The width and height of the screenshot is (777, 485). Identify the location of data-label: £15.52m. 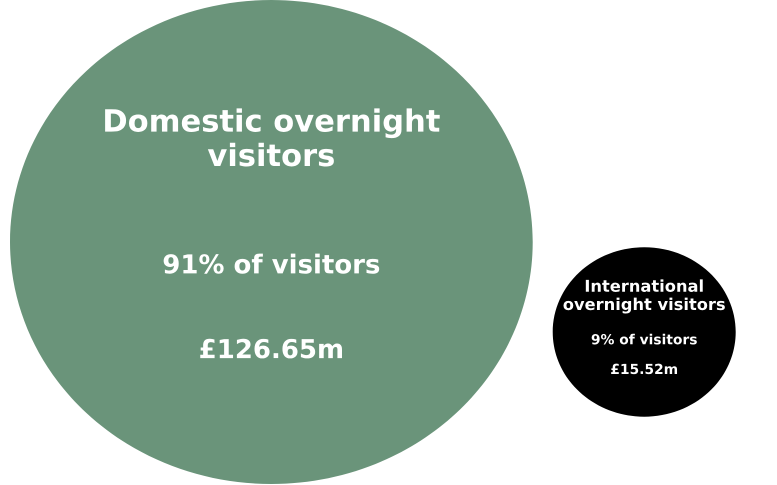
(644, 369).